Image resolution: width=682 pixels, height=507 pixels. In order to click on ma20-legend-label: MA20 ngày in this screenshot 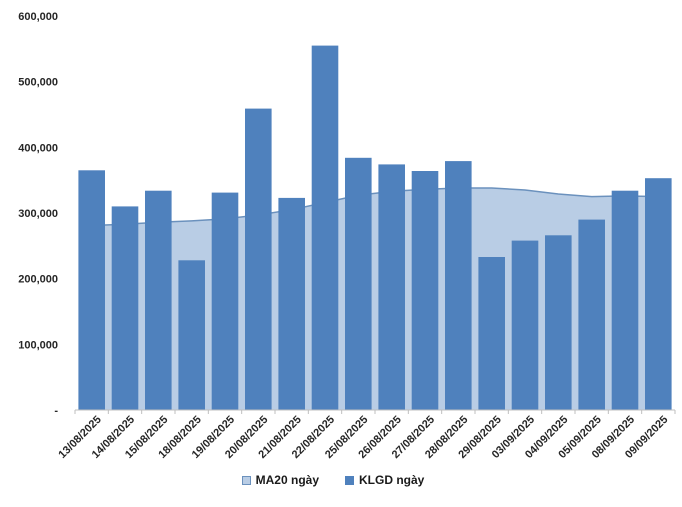, I will do `click(287, 480)`.